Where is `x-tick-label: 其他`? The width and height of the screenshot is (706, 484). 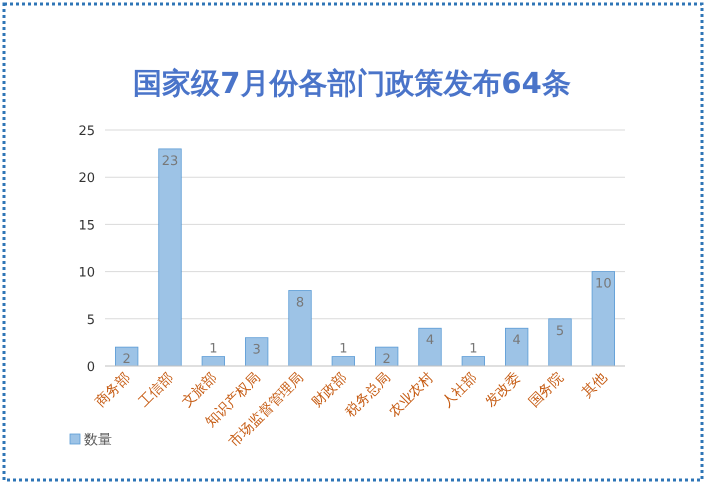
x-tick-label: 其他 is located at coordinates (594, 385).